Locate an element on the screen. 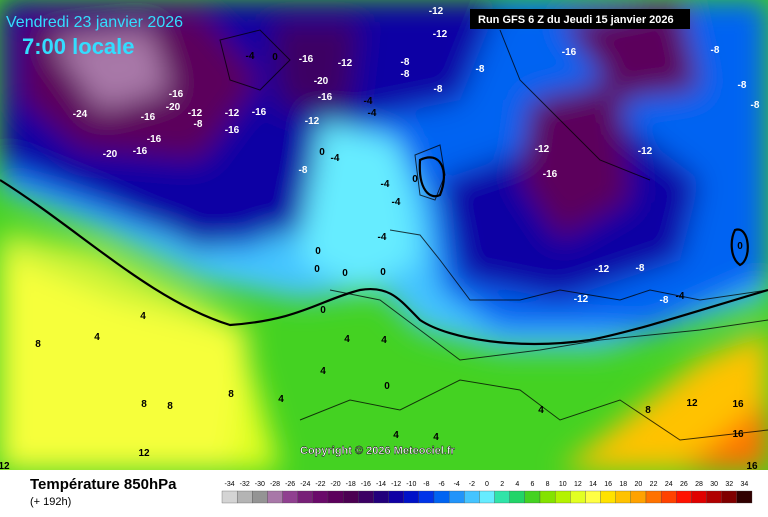  scale-label: 2 is located at coordinates (502, 484).